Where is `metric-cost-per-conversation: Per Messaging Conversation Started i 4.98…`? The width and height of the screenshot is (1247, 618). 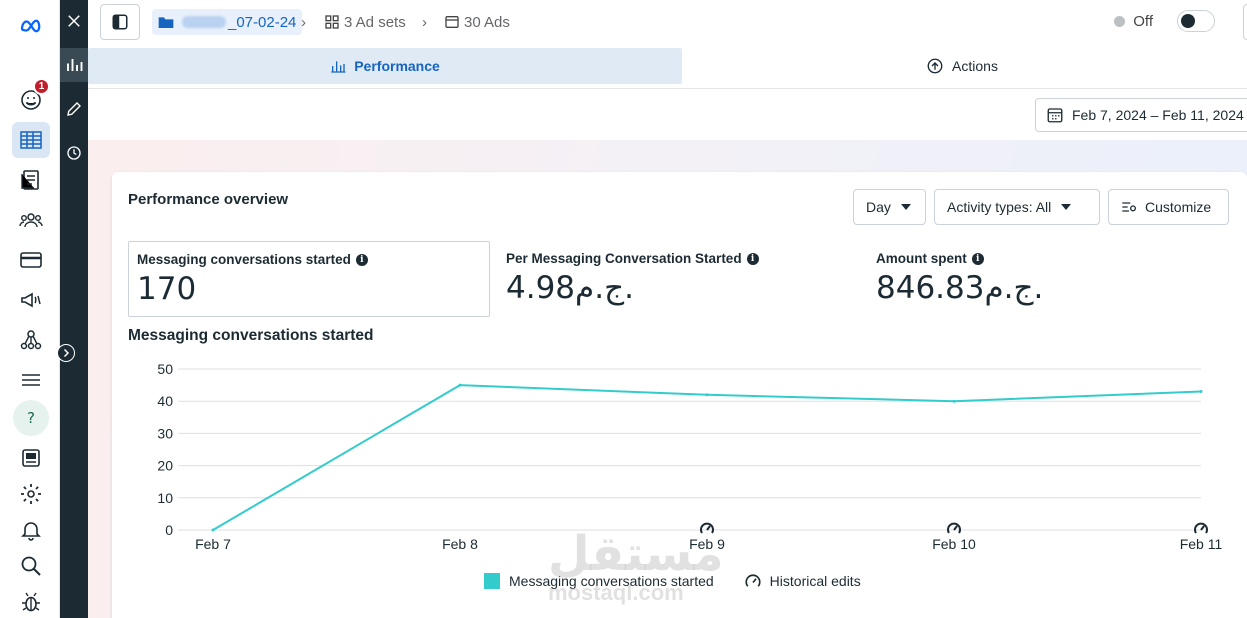
metric-cost-per-conversation: Per Messaging Conversation Started i 4.98… is located at coordinates (679, 279).